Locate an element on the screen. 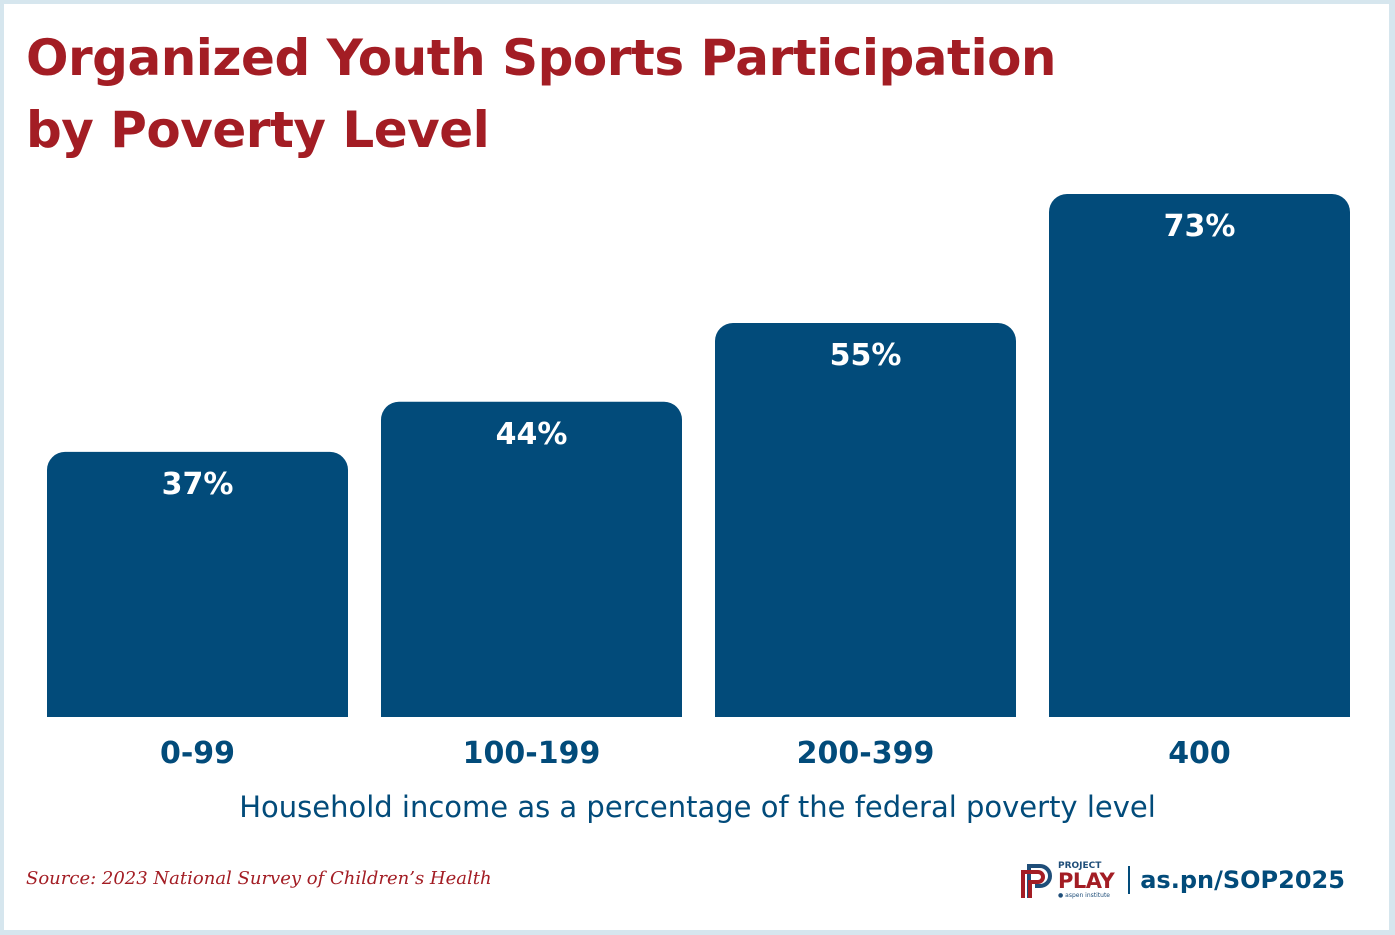  project-play-logo: PROJECT PLAY ● aspen institute is located at coordinates (1086, 879).